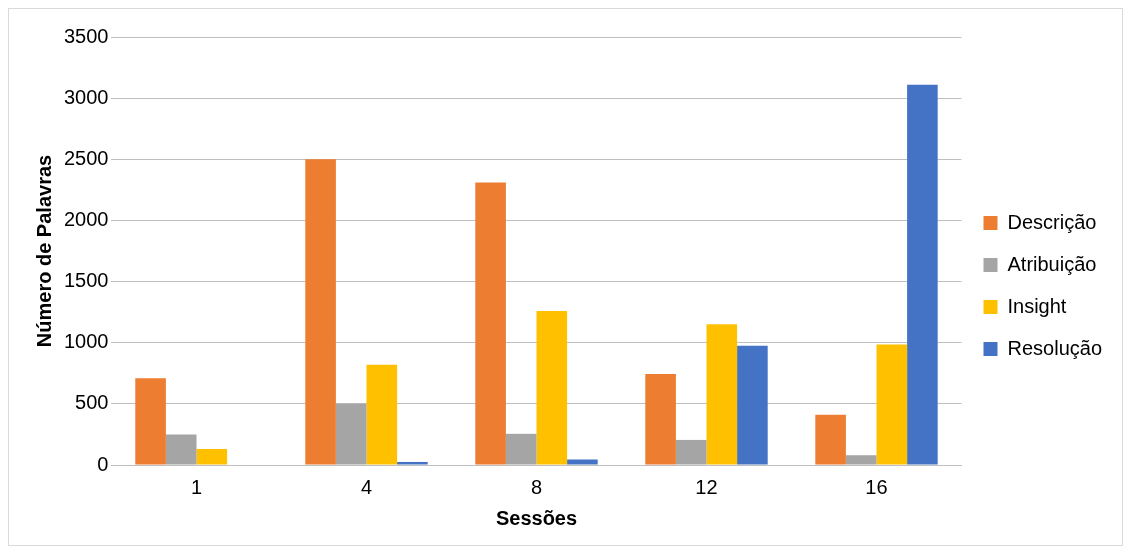 Image resolution: width=1131 pixels, height=554 pixels. Describe the element at coordinates (86, 341) in the screenshot. I see `y-tick-label: 1000` at that location.